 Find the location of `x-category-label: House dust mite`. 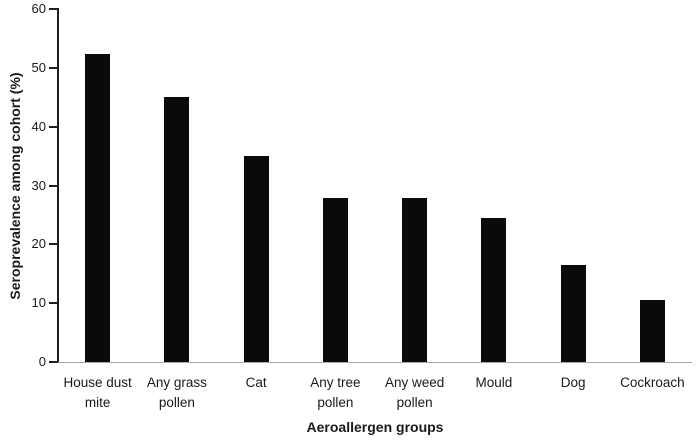

x-category-label: House dust mite is located at coordinates (97, 393).